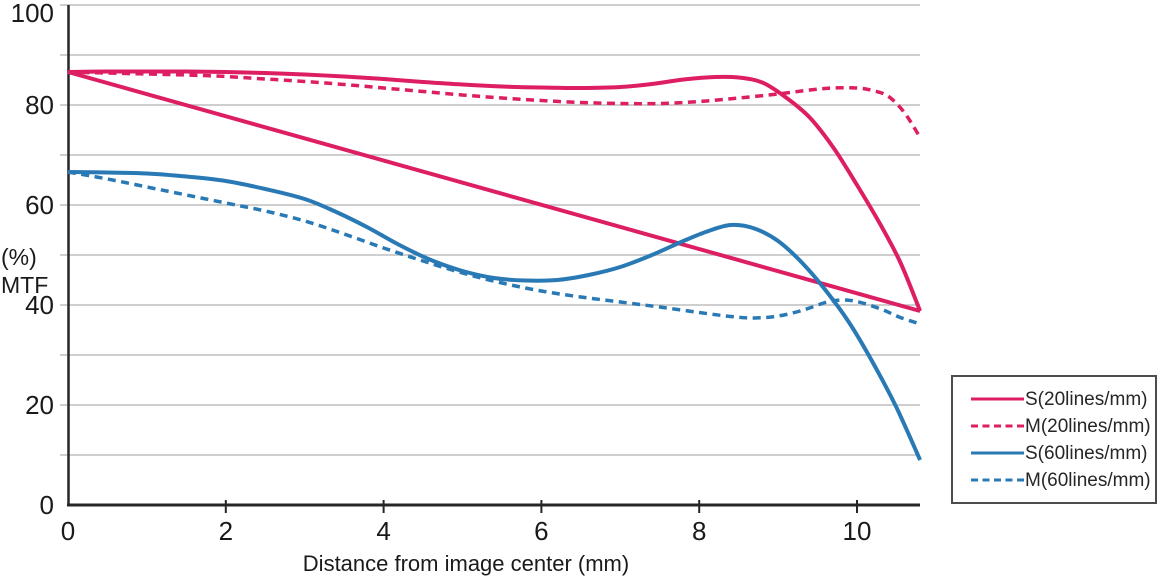 This screenshot has height=580, width=1162. What do you see at coordinates (1088, 480) in the screenshot?
I see `legend-label-m60: M(60lines/mm)` at bounding box center [1088, 480].